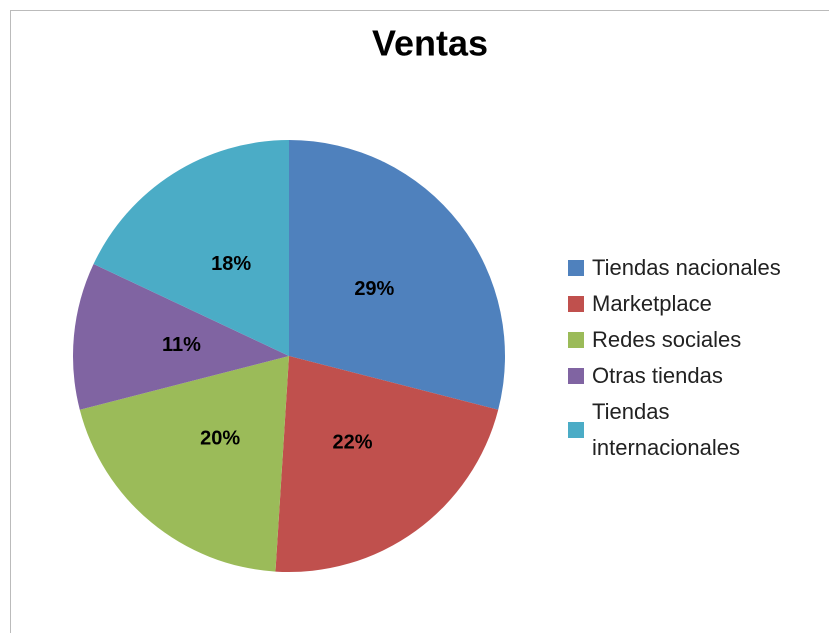  I want to click on chart-title: Ventas, so click(430, 43).